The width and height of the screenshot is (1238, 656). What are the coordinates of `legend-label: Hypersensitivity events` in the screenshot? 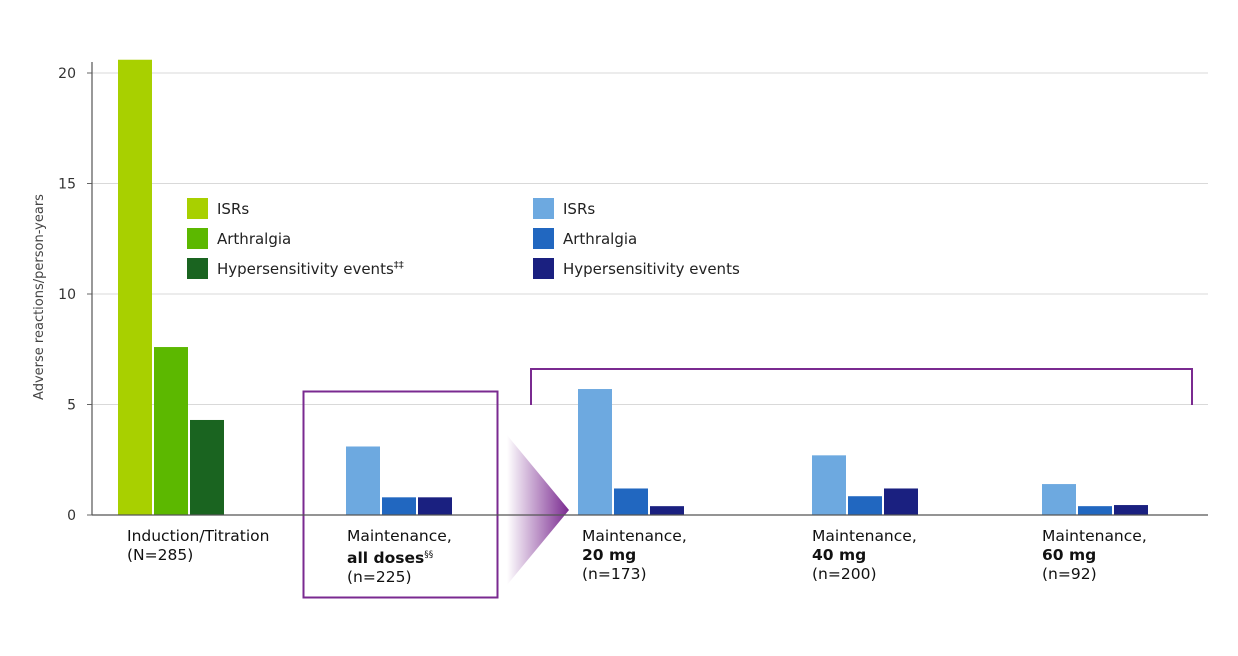 It's located at (651, 269).